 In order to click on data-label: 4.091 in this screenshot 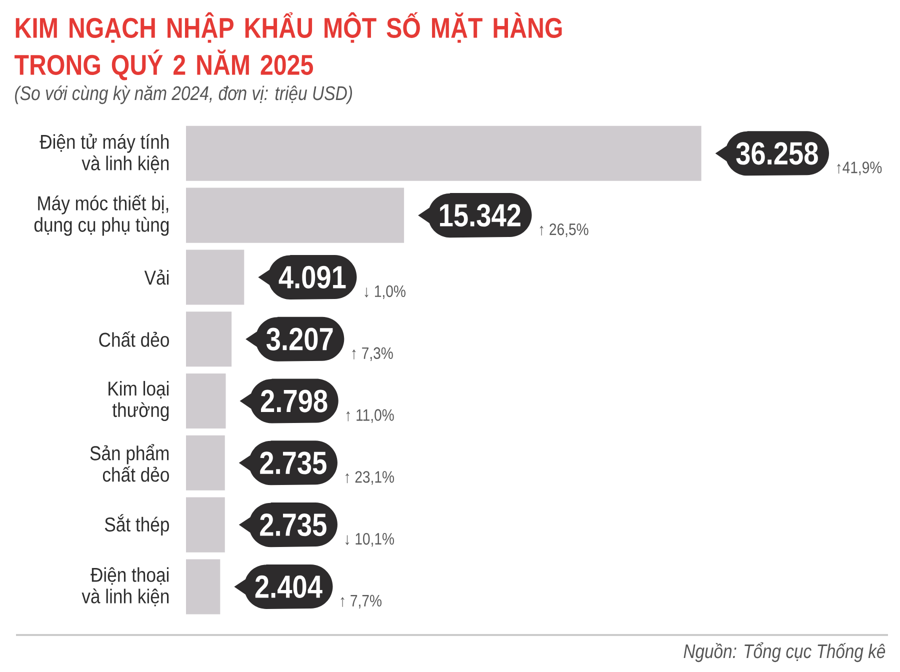, I will do `click(312, 277)`.